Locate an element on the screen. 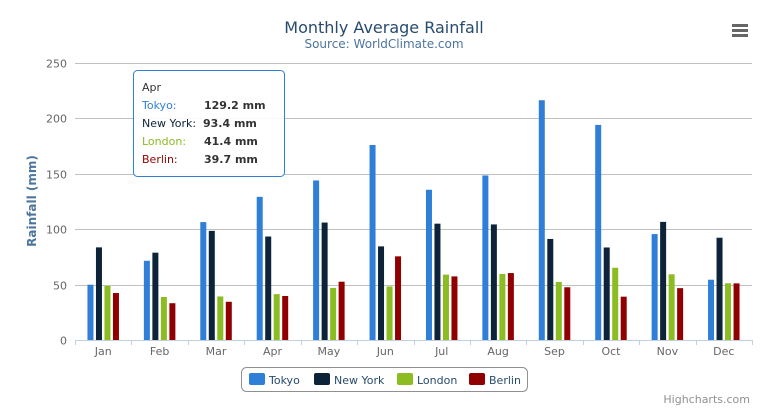 The height and width of the screenshot is (416, 769). bar-tokyo-mar is located at coordinates (203, 281).